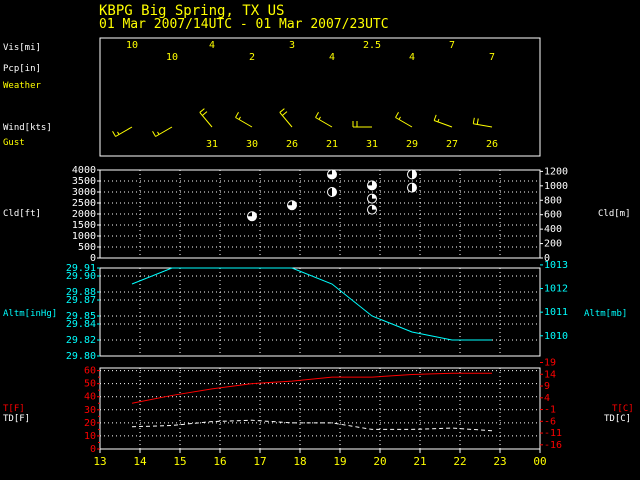  What do you see at coordinates (553, 200) in the screenshot?
I see `cloud-ytick-right-label: 800` at bounding box center [553, 200].